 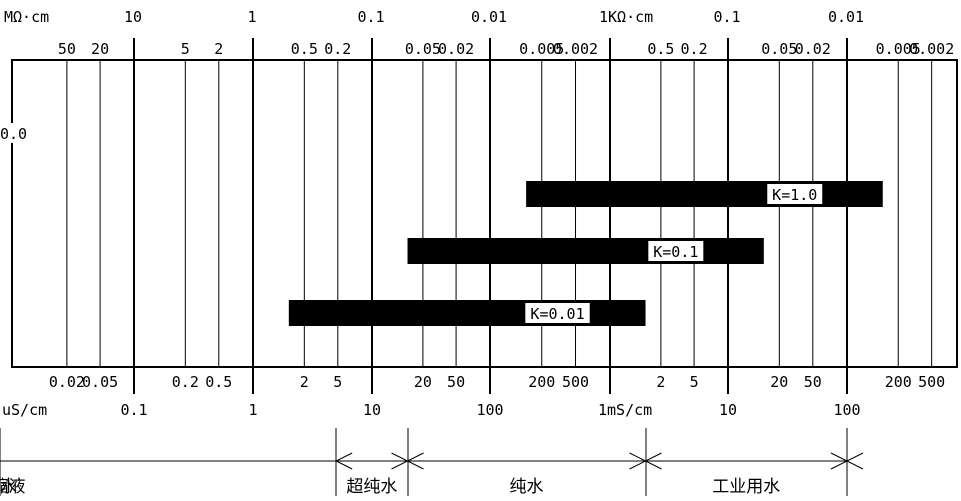 I want to click on cell-constant-label: K=0.01, so click(x=557, y=314).